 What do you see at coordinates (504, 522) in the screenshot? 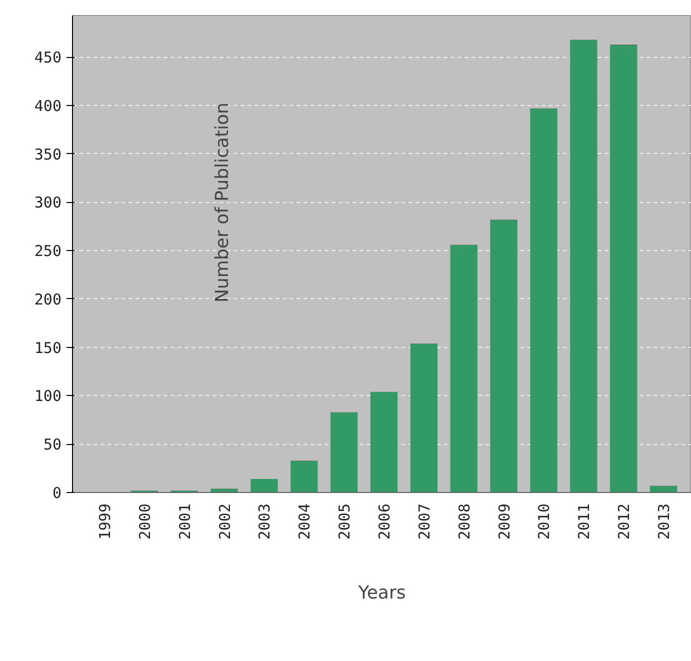
I see `x-tick-label: 2009` at bounding box center [504, 522].